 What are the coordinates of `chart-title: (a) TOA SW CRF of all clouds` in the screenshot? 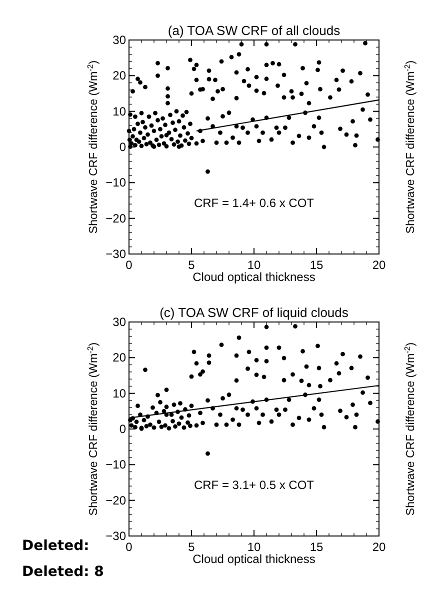 It's located at (254, 30).